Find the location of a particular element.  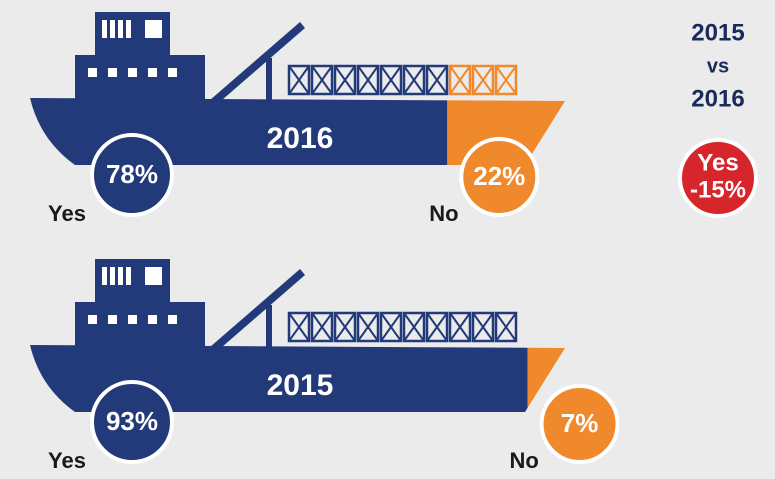

year-label: 2016 is located at coordinates (300, 138).